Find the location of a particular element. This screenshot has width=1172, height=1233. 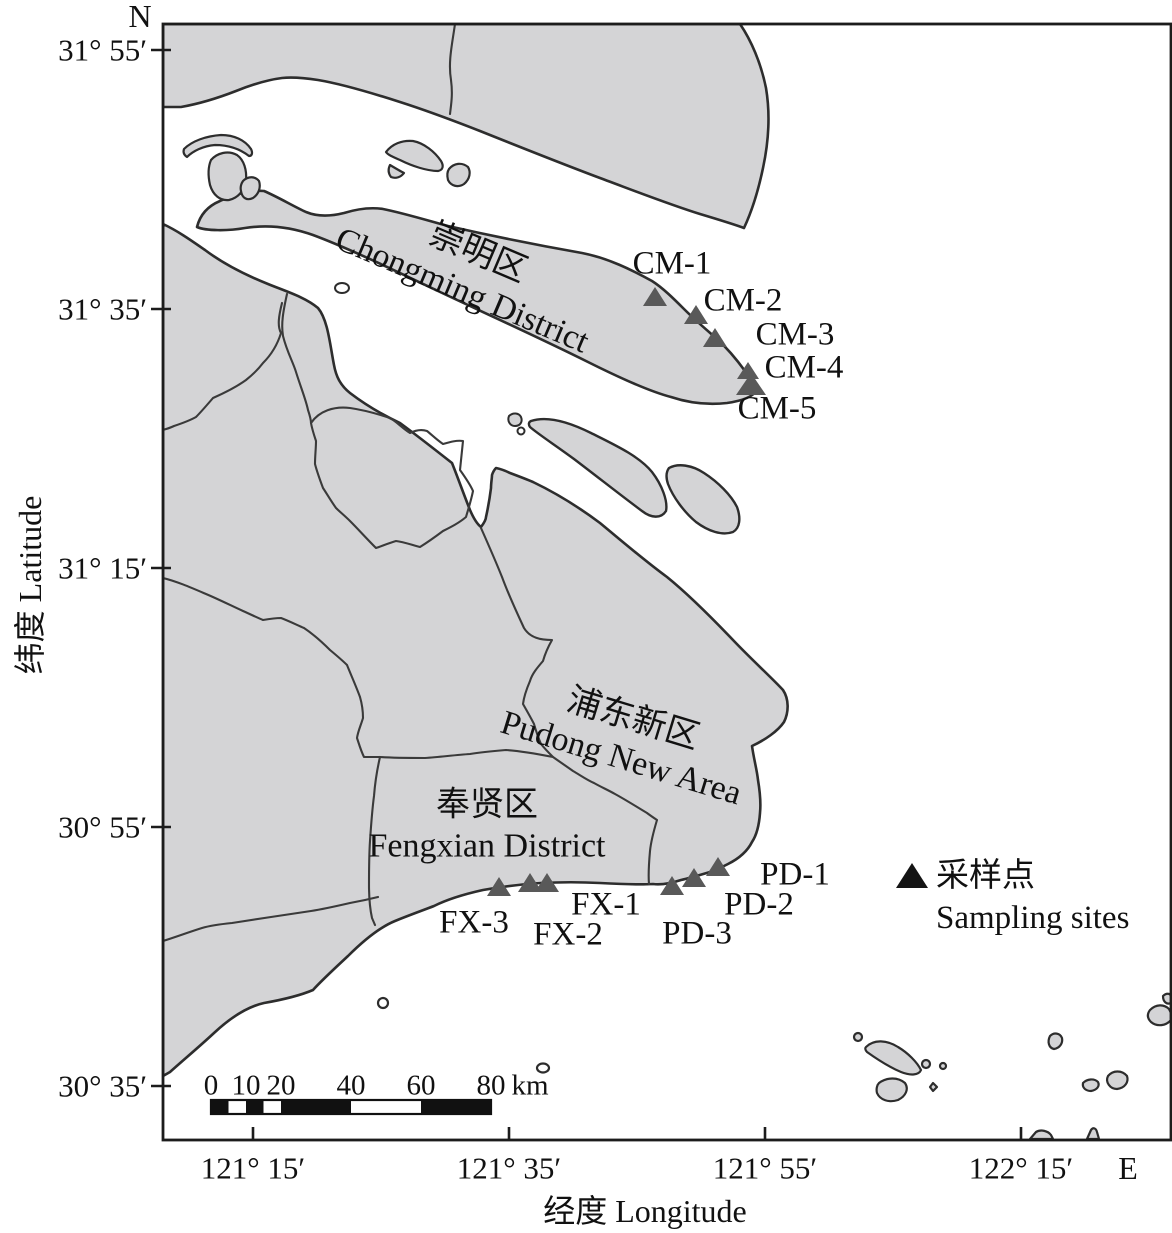

river-islets is located at coordinates (427, 163).